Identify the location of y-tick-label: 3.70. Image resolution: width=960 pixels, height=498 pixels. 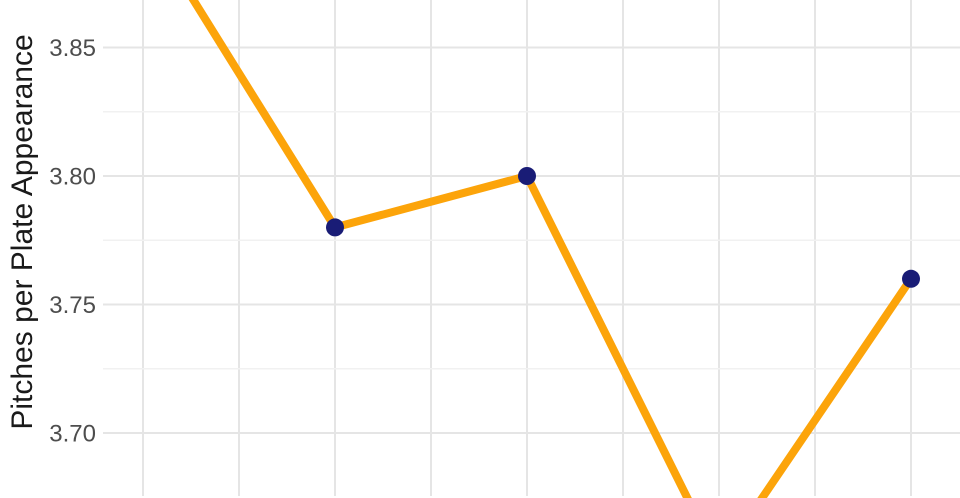
(72, 434).